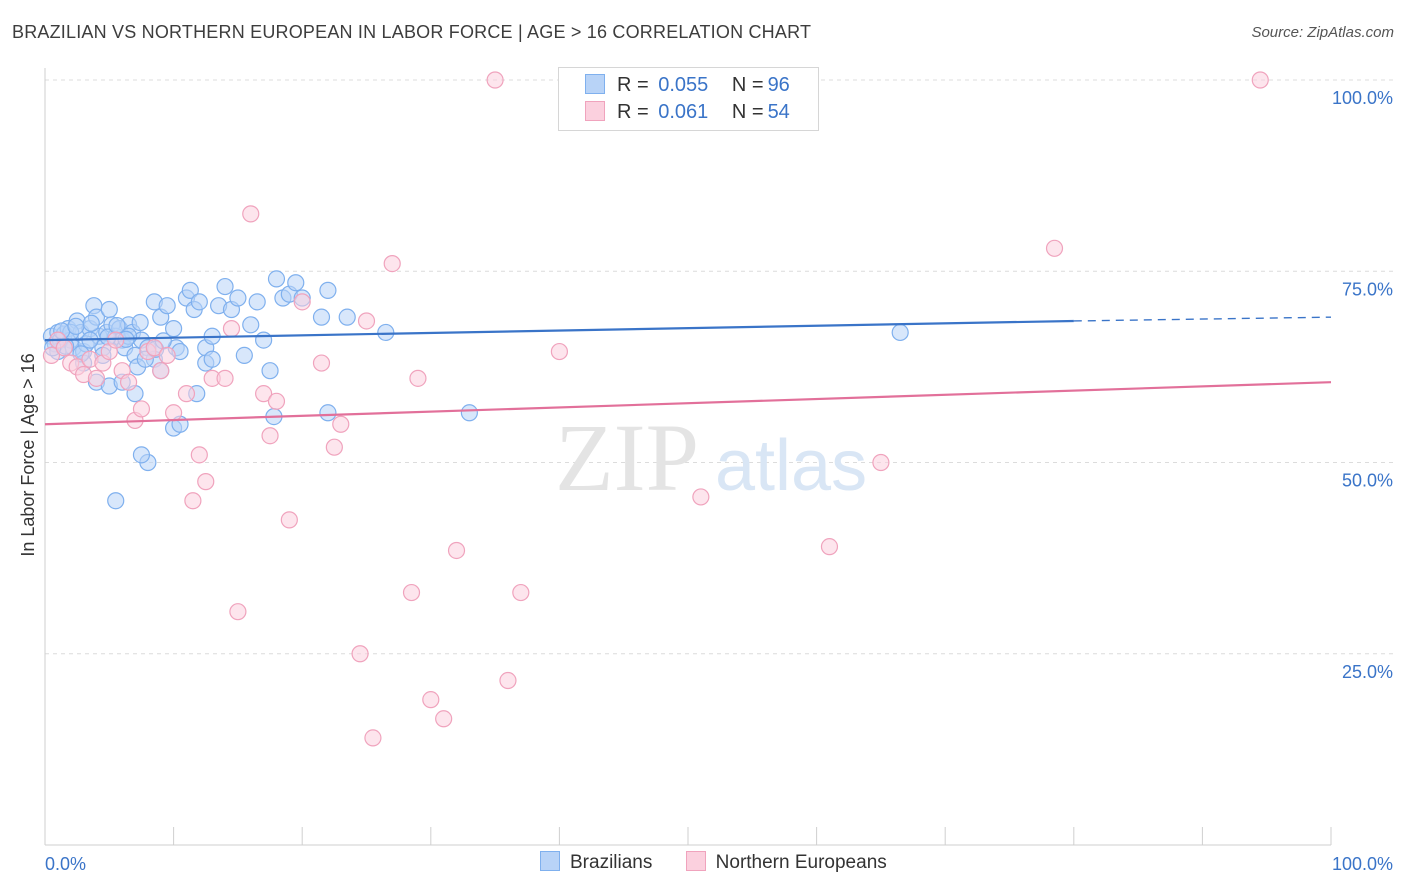  Describe the element at coordinates (65, 864) in the screenshot. I see `x-tick-label: 0.0%` at that location.